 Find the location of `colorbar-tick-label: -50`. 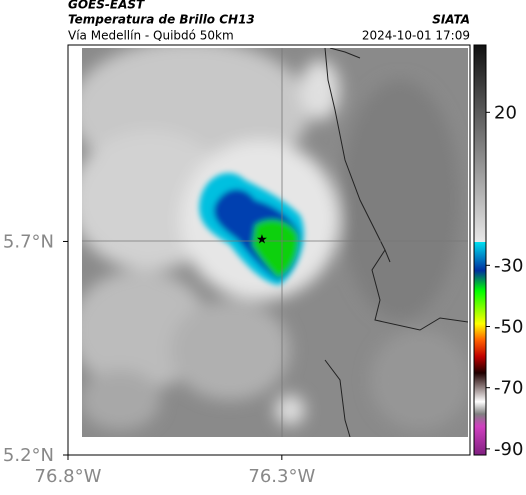

colorbar-tick-label: -50 is located at coordinates (508, 326).